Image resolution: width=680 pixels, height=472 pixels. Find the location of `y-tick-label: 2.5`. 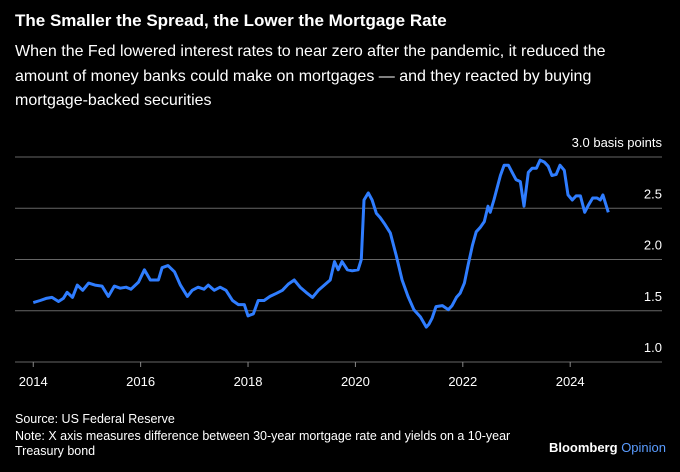

y-tick-label: 2.5 is located at coordinates (653, 193).